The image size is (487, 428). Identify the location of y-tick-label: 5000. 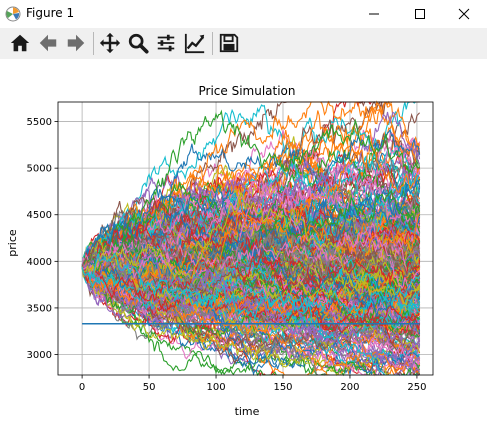
(39, 169).